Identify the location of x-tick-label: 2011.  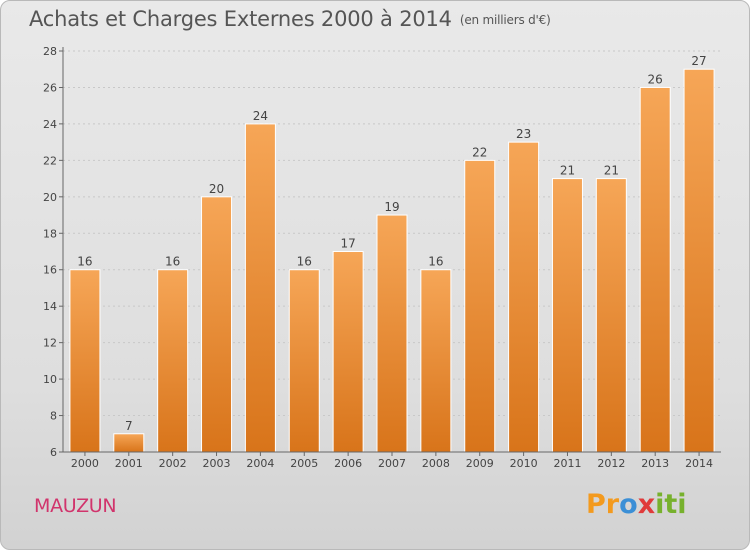
(567, 463).